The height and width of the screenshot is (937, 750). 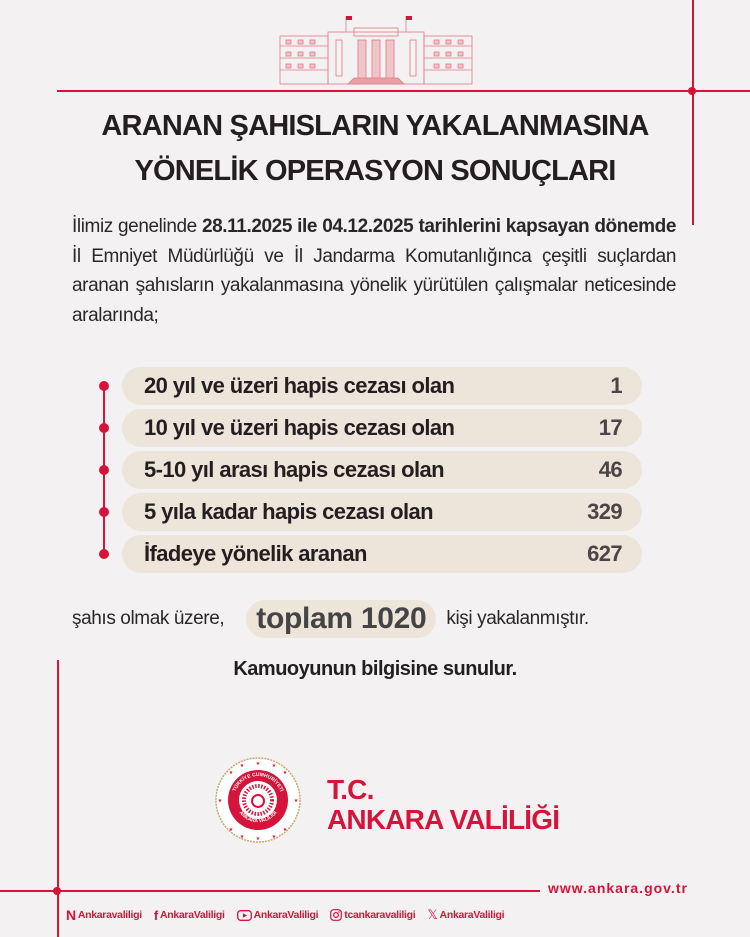 I want to click on social-facebook: f AnkaraValiligi, so click(x=189, y=915).